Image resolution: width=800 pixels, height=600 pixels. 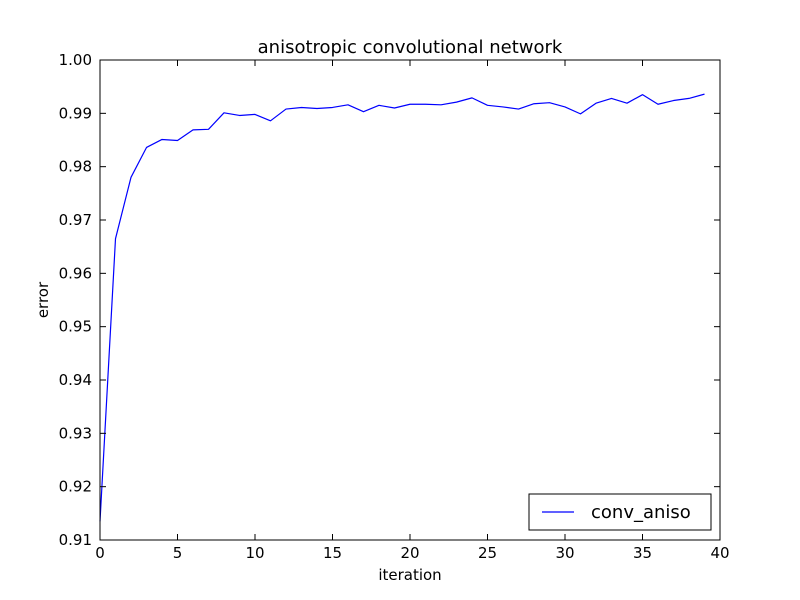 I want to click on x-tick-label: 20, so click(x=409, y=553).